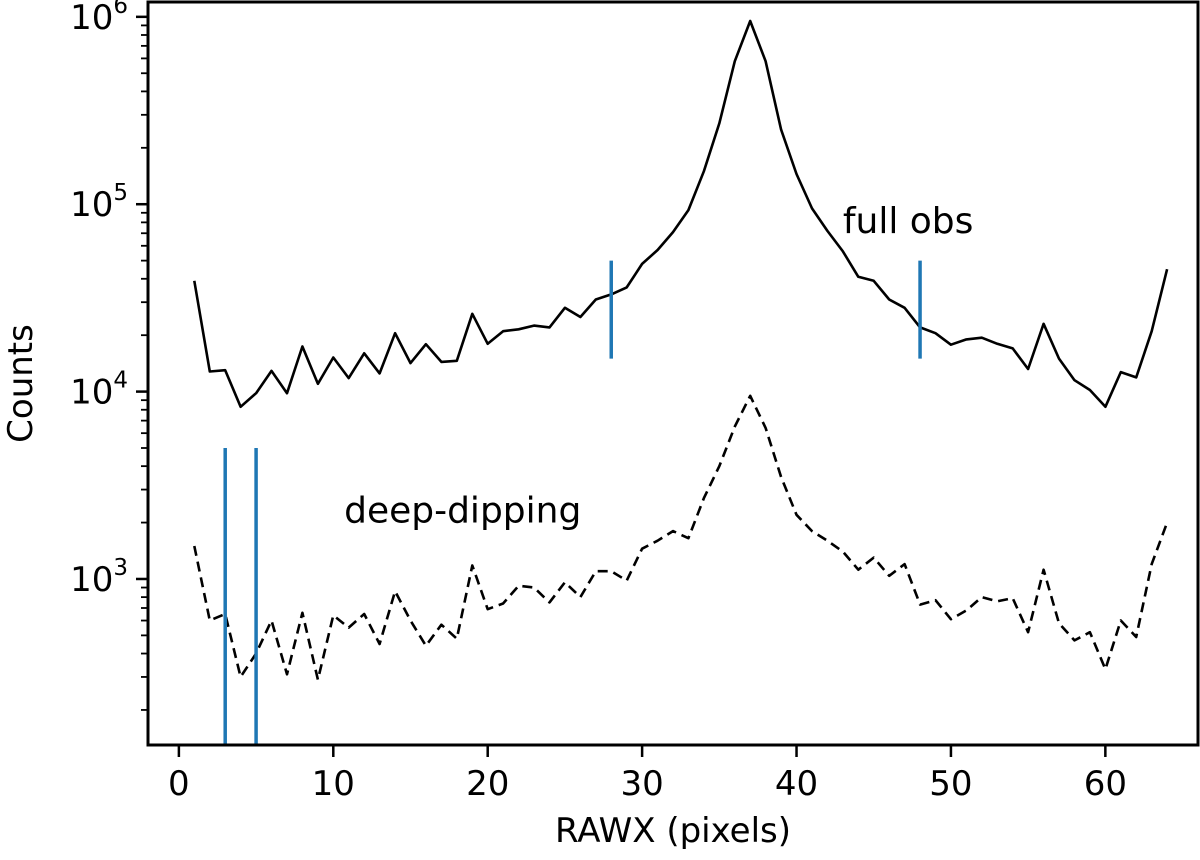 The image size is (1200, 860). Describe the element at coordinates (1105, 784) in the screenshot. I see `x-tick-label: 60` at that location.